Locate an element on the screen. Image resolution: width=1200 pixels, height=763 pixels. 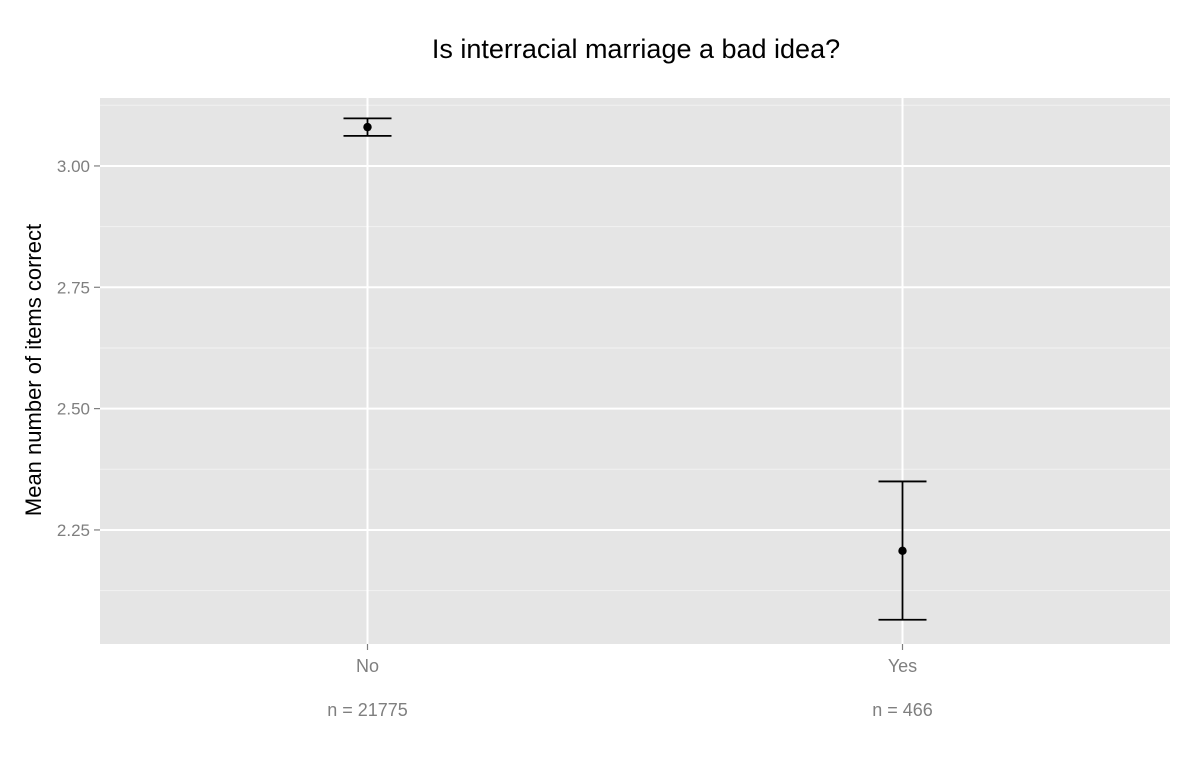
y-tick-label: 2.50 is located at coordinates (73, 409).